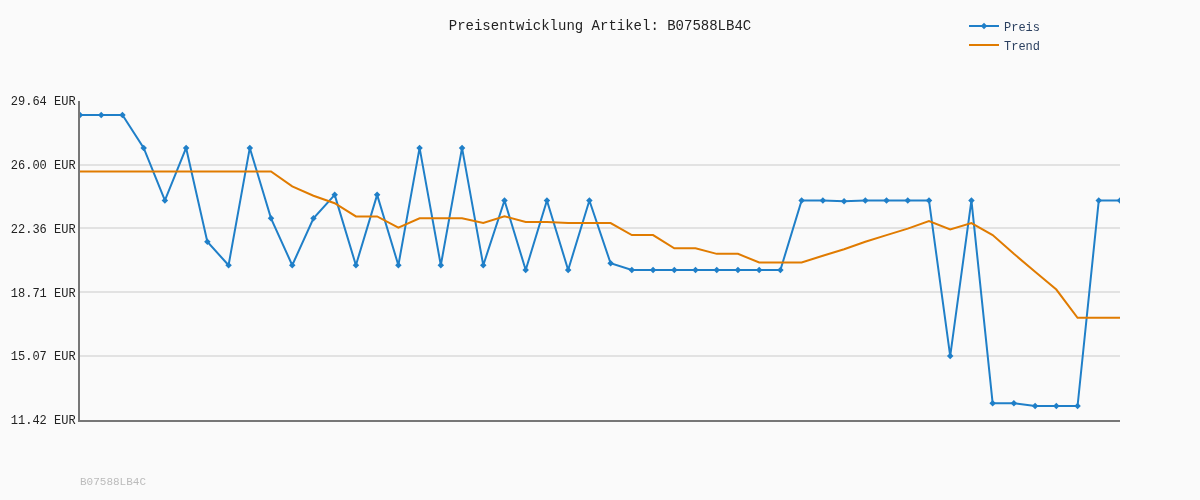 The image size is (1200, 500). I want to click on legend-label: Preis, so click(1022, 27).